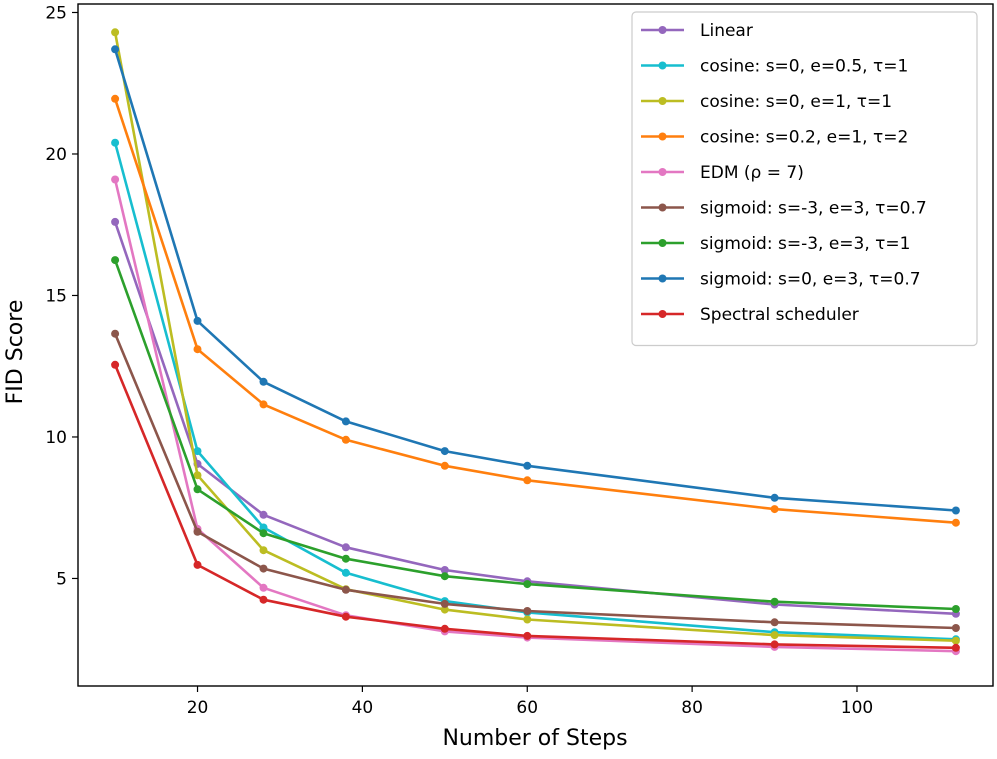 This screenshot has width=997, height=759. Describe the element at coordinates (56, 155) in the screenshot. I see `y-tick-label: 20` at that location.